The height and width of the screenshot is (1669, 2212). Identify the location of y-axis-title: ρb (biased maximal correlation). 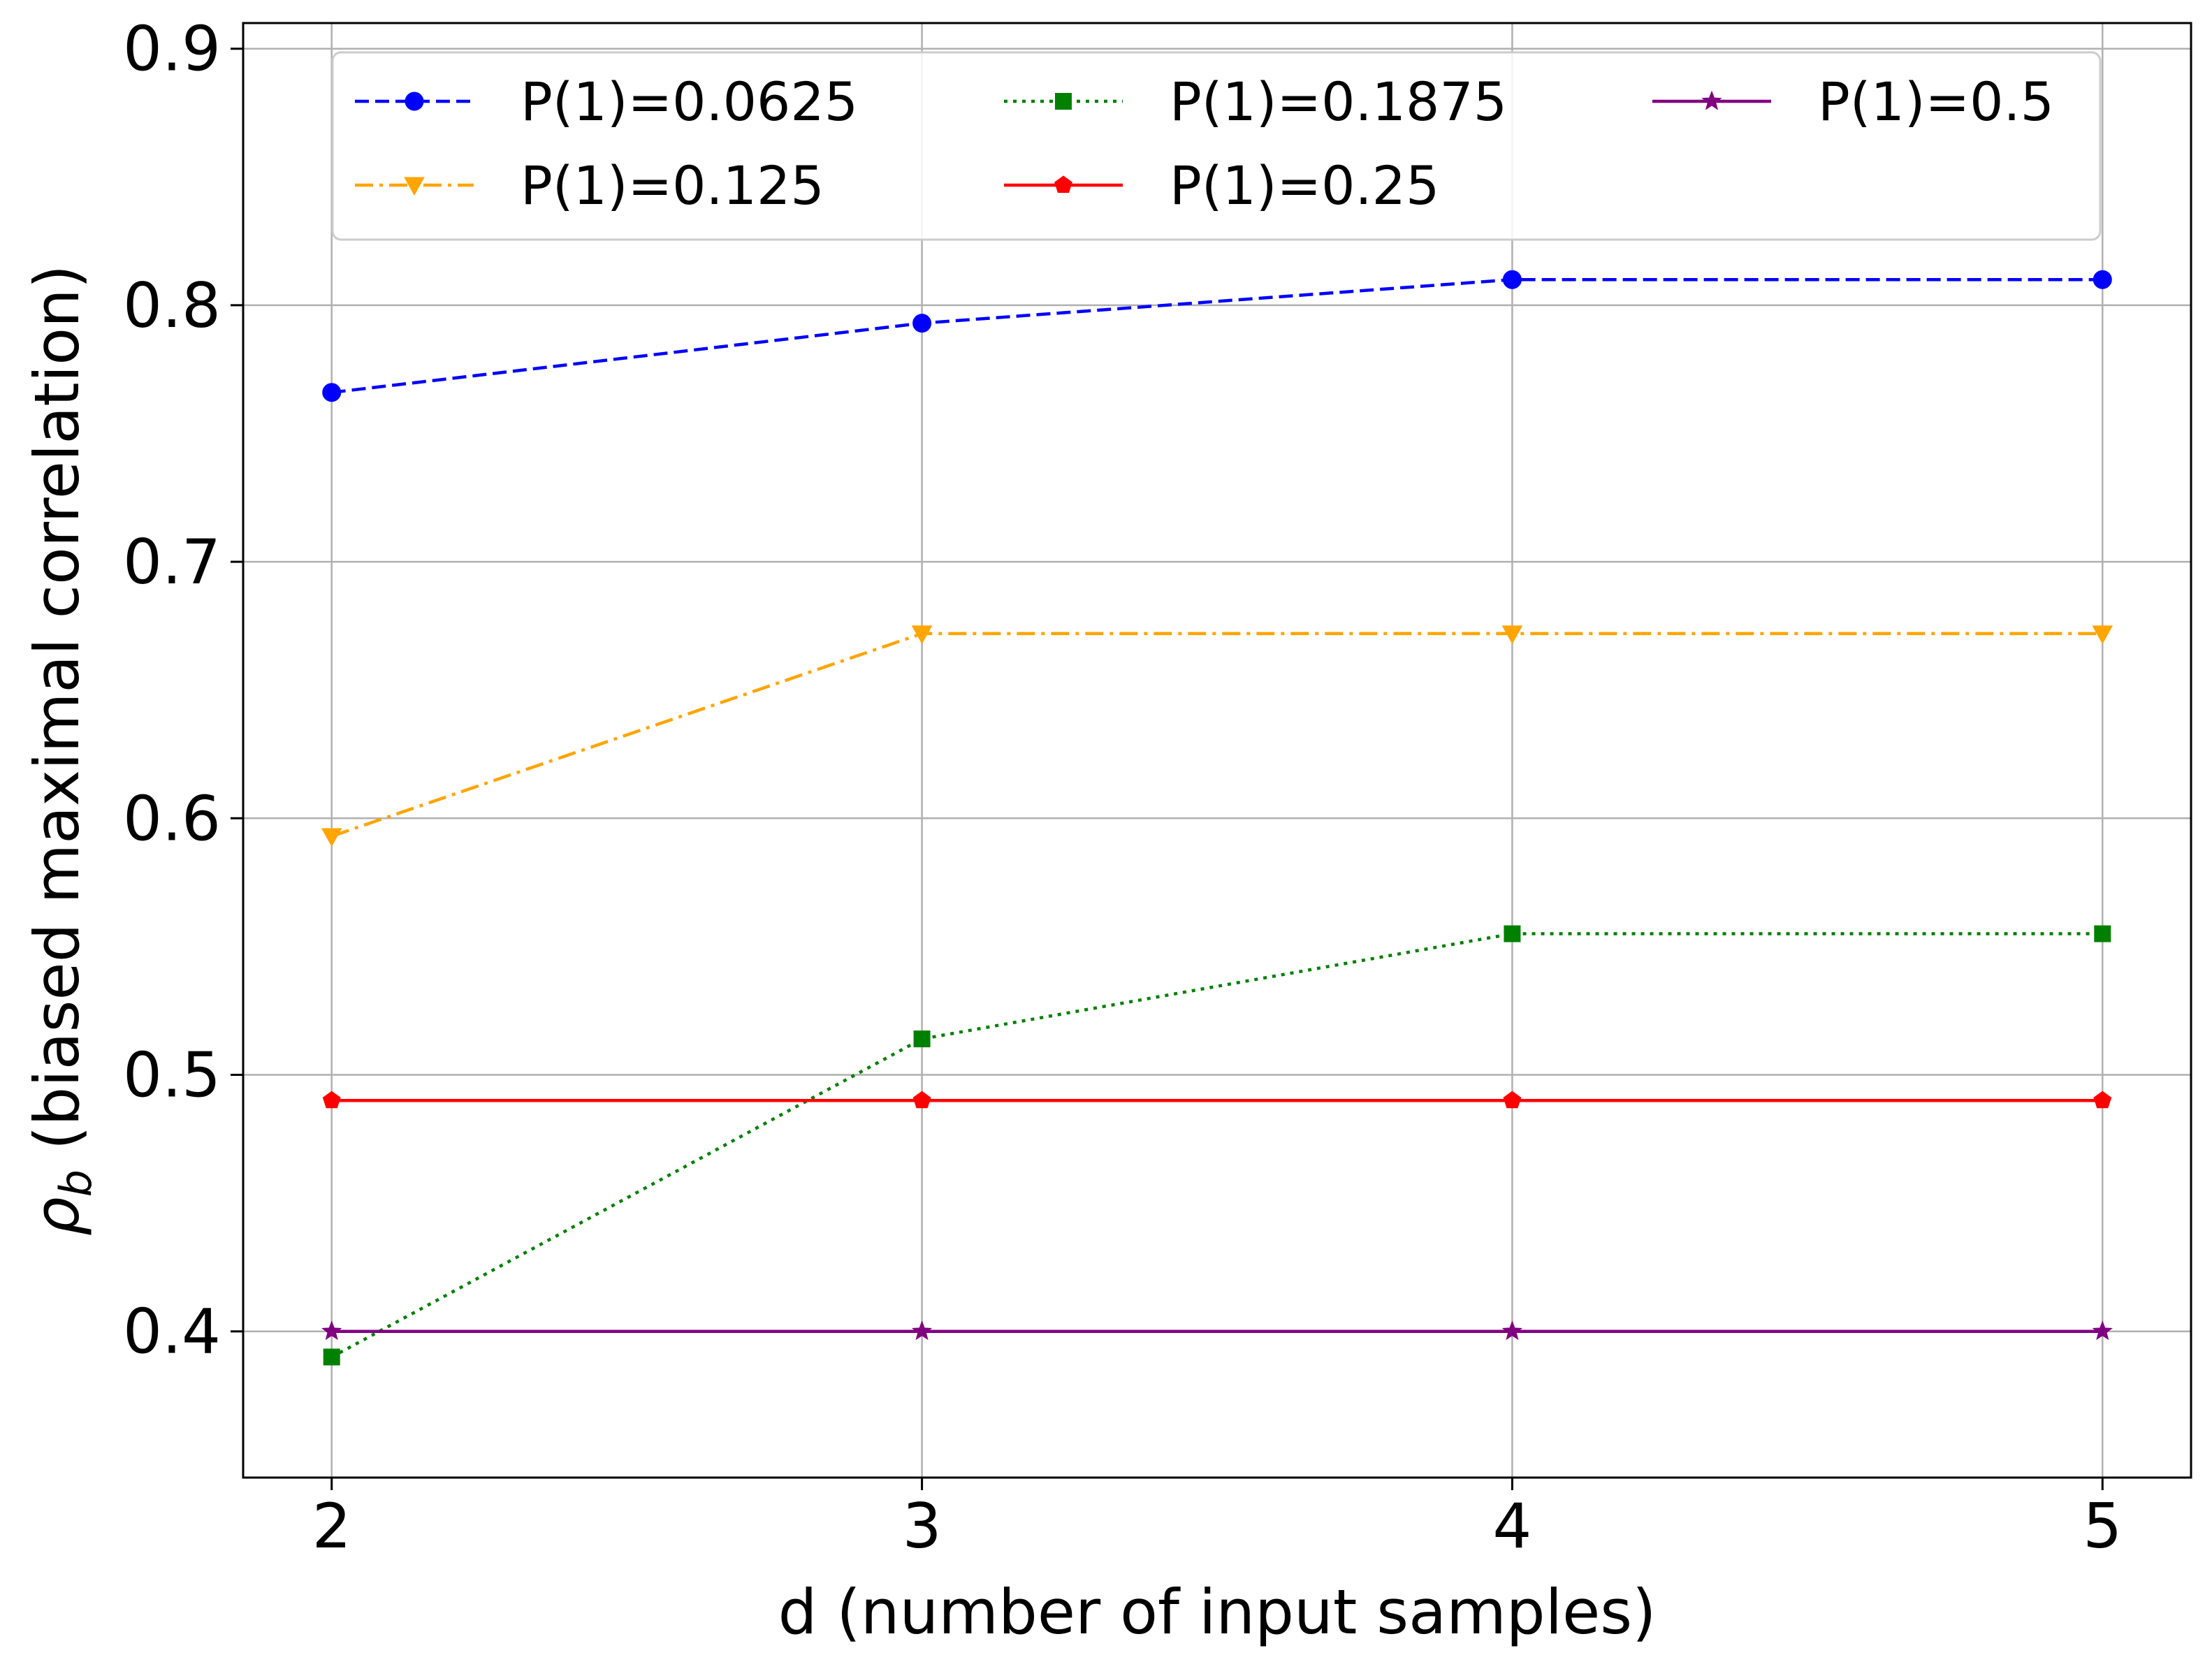
(61, 750).